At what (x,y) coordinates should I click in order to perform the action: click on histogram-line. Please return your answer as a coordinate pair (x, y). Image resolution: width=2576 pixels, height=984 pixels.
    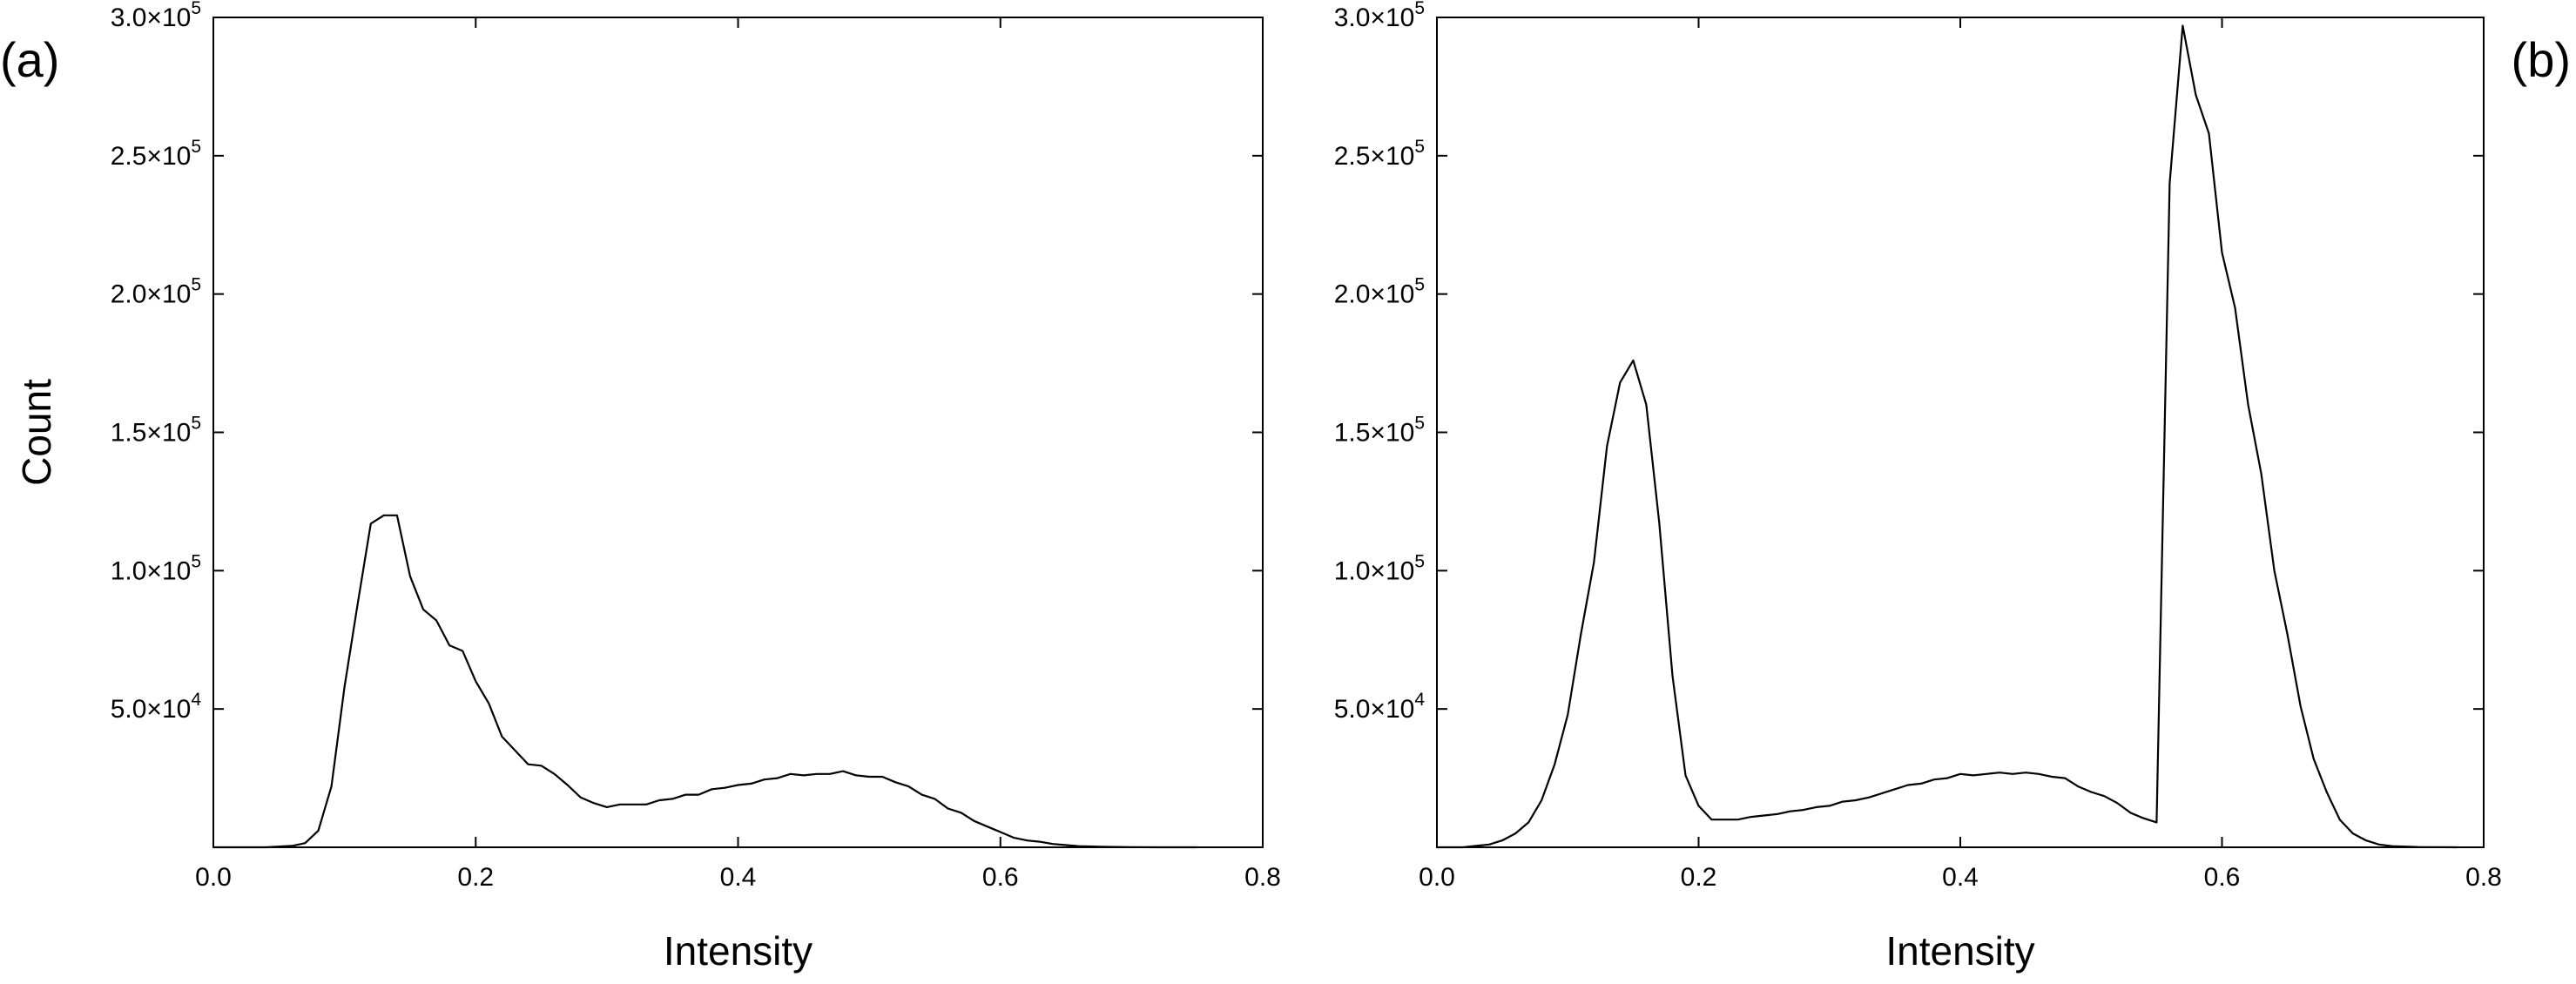
    Looking at the image, I should click on (705, 681).